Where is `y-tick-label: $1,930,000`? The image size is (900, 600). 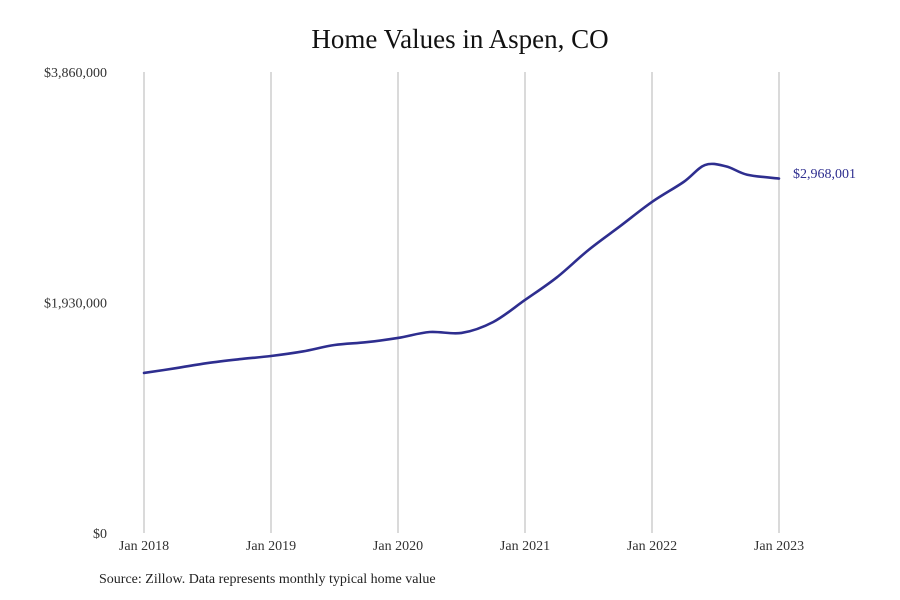
y-tick-label: $1,930,000 is located at coordinates (75, 304).